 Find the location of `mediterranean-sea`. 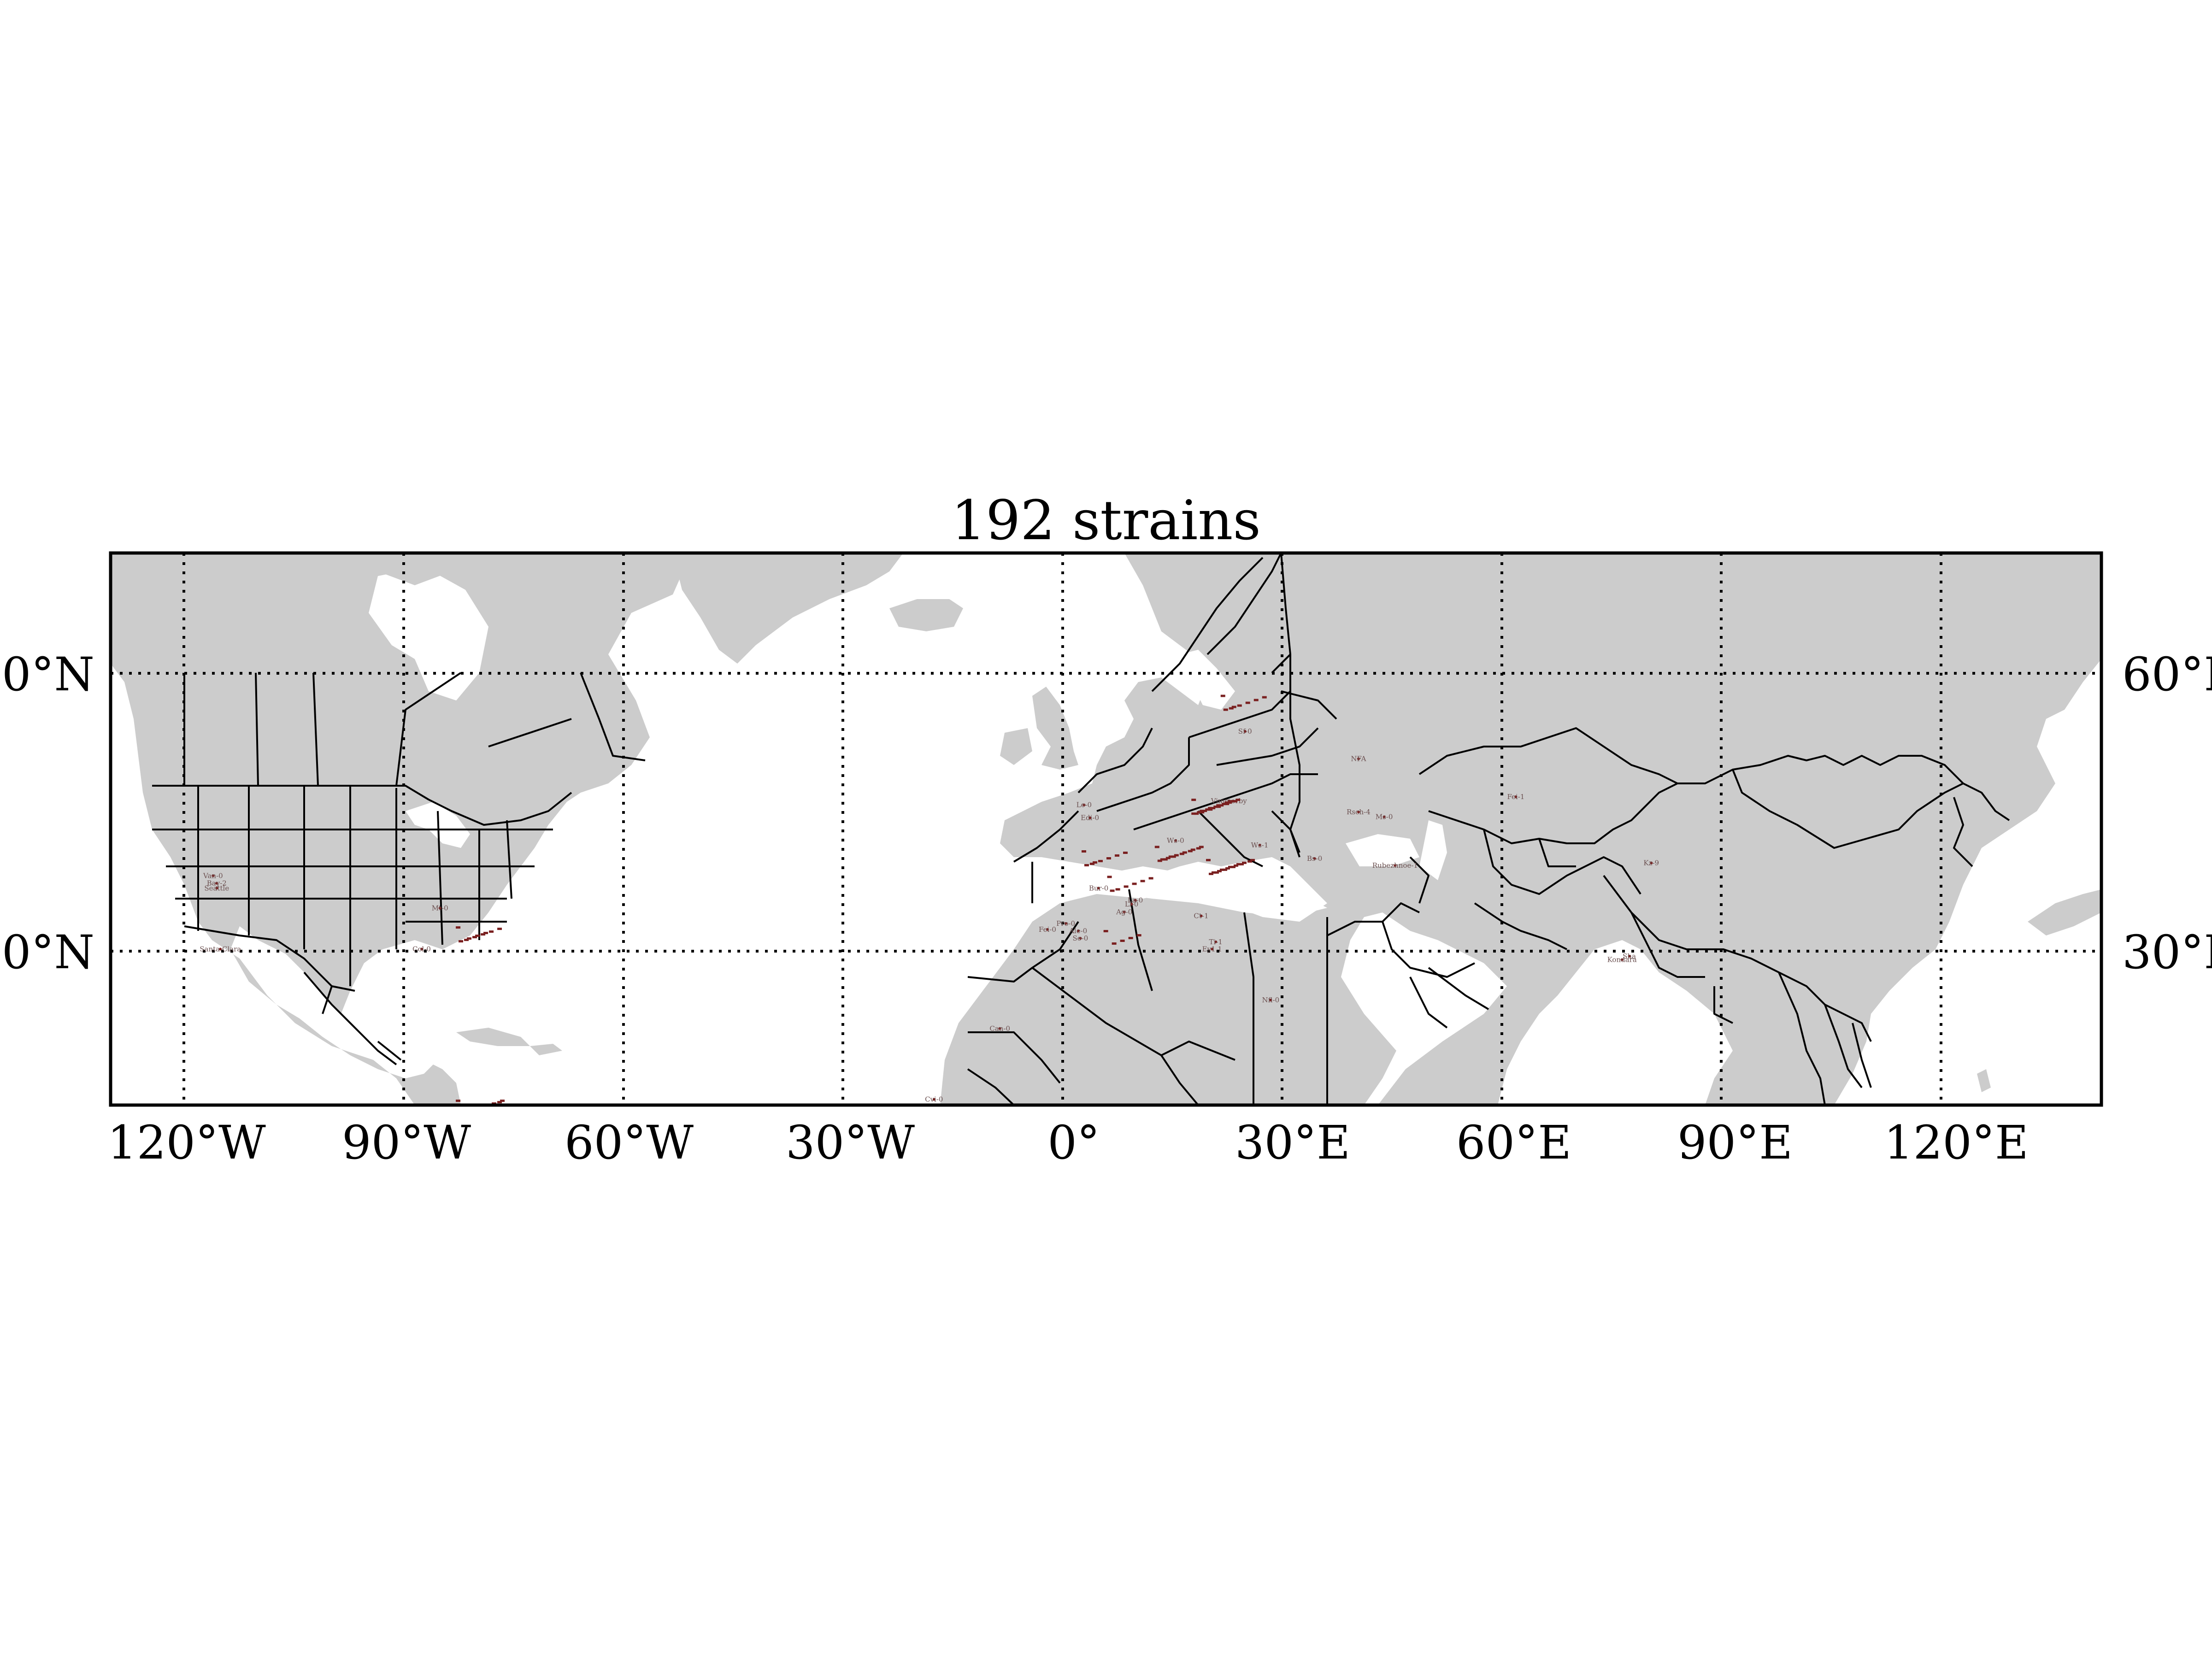

mediterranean-sea is located at coordinates (1212, 891).